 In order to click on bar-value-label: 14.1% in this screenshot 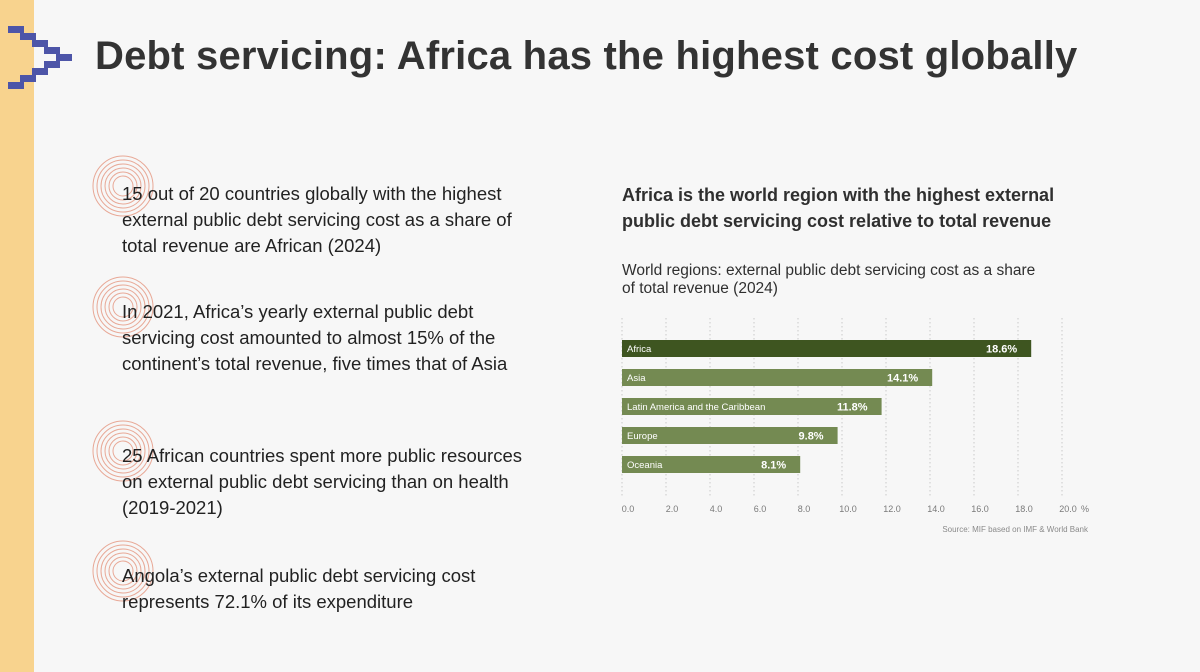, I will do `click(902, 379)`.